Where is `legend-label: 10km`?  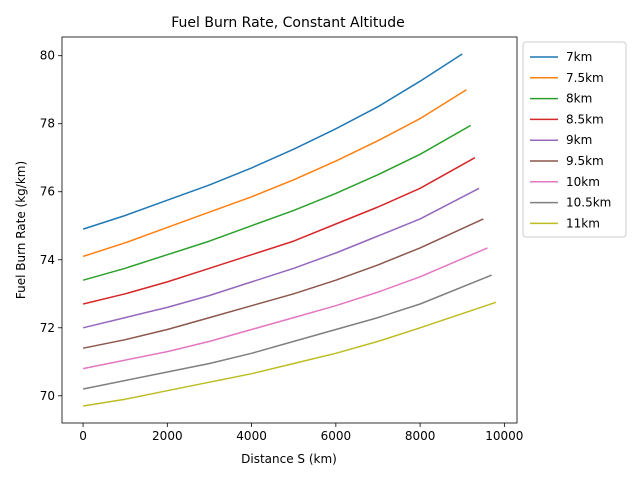
legend-label: 10km is located at coordinates (583, 182).